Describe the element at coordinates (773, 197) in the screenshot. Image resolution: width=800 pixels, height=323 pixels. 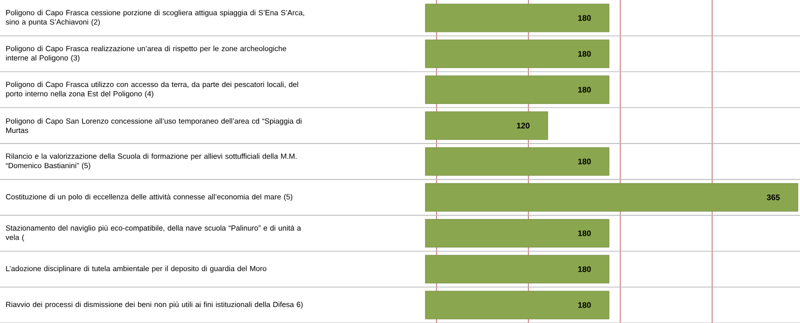
I see `data-label: 365` at that location.